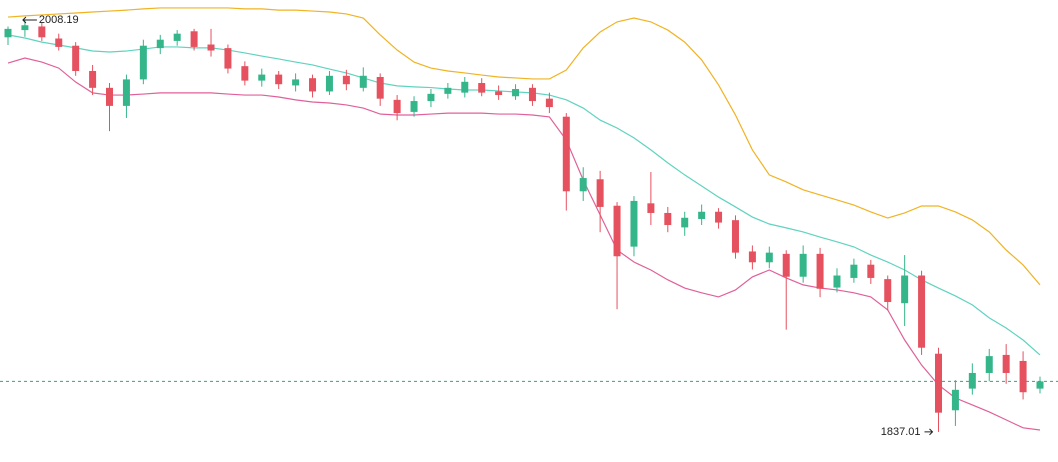  I want to click on annotation-label: 1837.01, so click(901, 432).